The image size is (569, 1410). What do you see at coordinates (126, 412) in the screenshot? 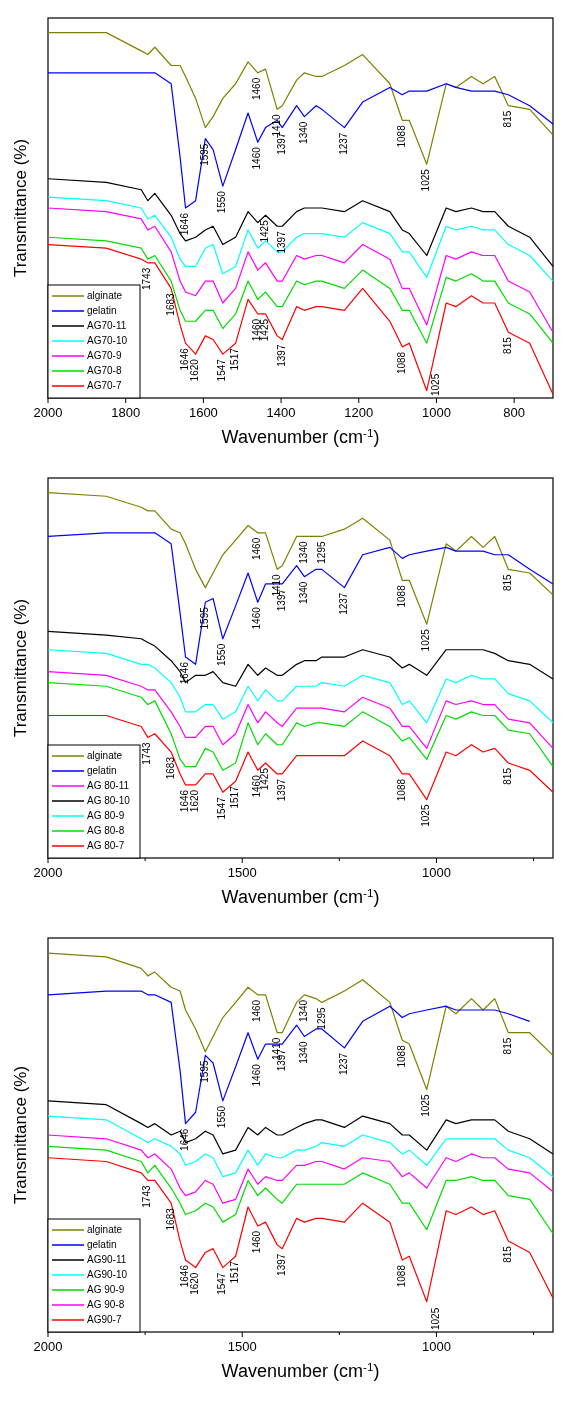
I see `x-tick-label: 1800` at bounding box center [126, 412].